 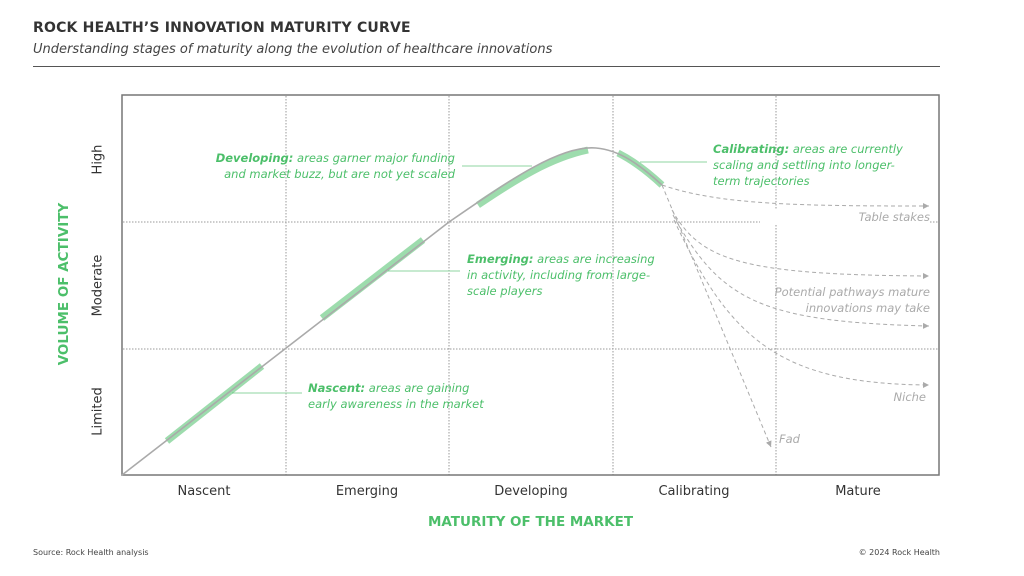 I want to click on ann-text: early awareness in the market, so click(x=396, y=404).